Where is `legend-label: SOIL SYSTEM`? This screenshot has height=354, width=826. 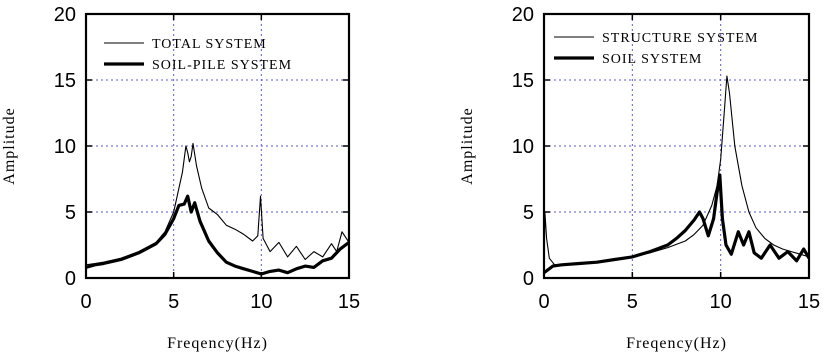
legend-label: SOIL SYSTEM is located at coordinates (652, 59).